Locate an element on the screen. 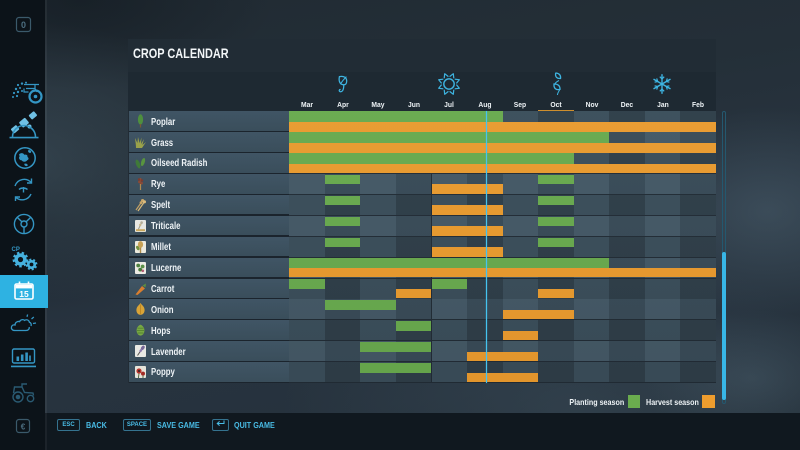 The height and width of the screenshot is (450, 800). svg-text: 15 is located at coordinates (24, 294).